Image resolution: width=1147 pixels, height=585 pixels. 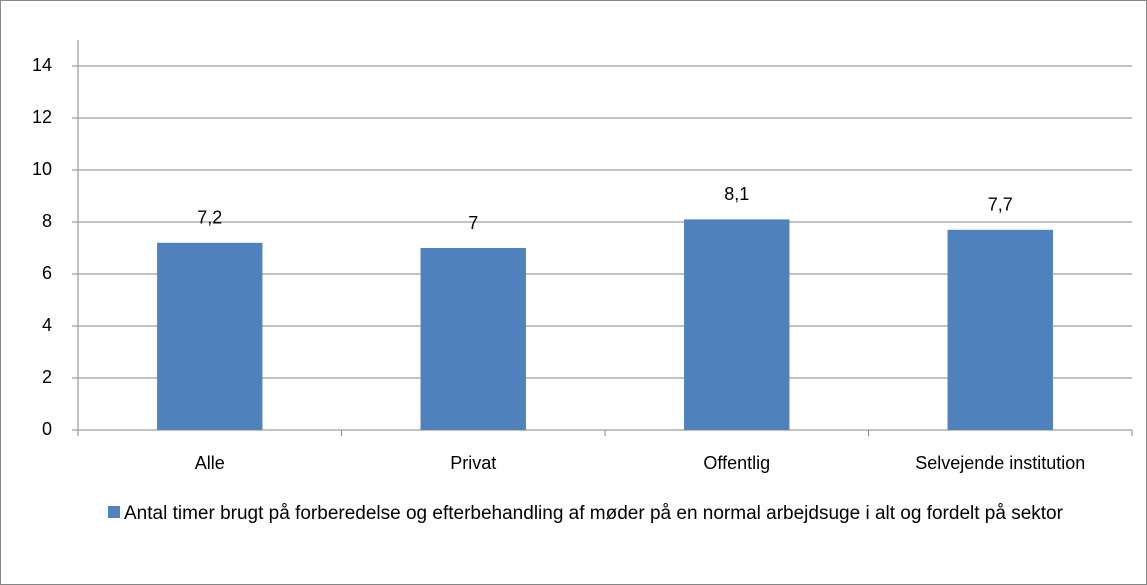 I want to click on x-tick-label: Offentlig, so click(x=736, y=463).